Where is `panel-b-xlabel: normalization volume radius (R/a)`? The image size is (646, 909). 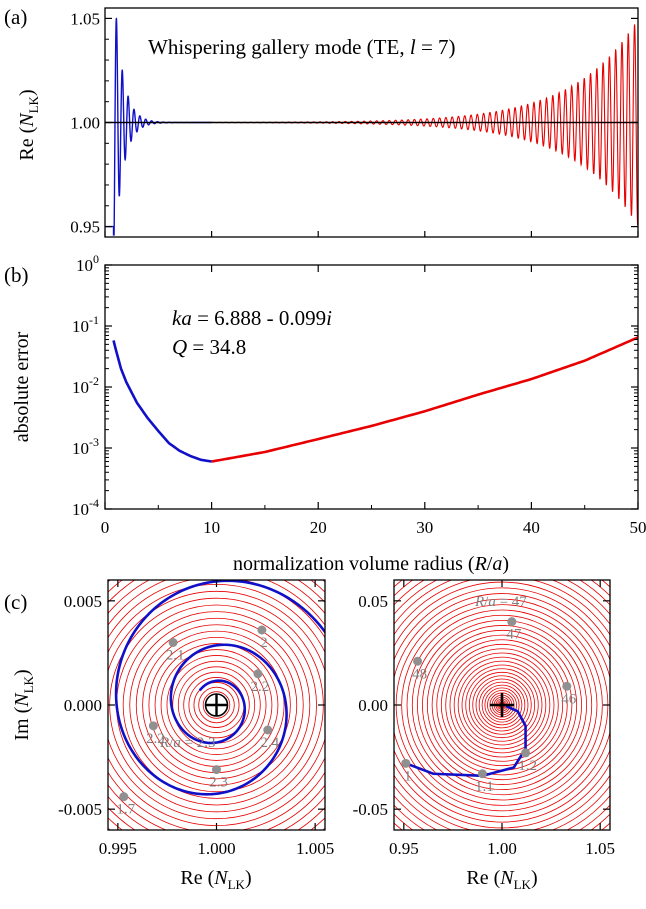
panel-b-xlabel: normalization volume radius (R/a) is located at coordinates (371, 564).